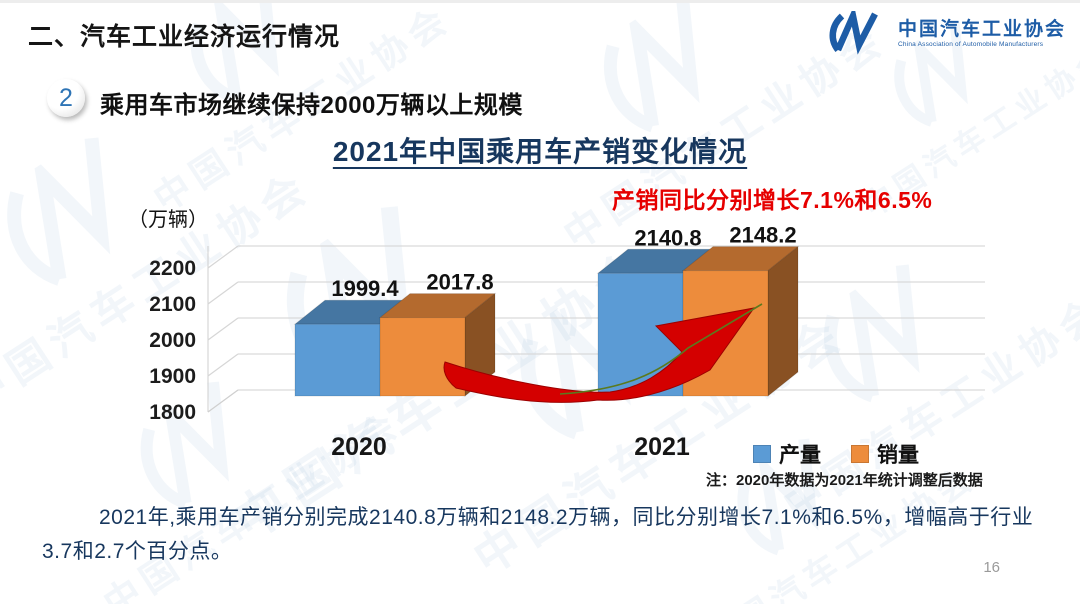  Describe the element at coordinates (800, 455) in the screenshot. I see `legend-label: 产量` at that location.